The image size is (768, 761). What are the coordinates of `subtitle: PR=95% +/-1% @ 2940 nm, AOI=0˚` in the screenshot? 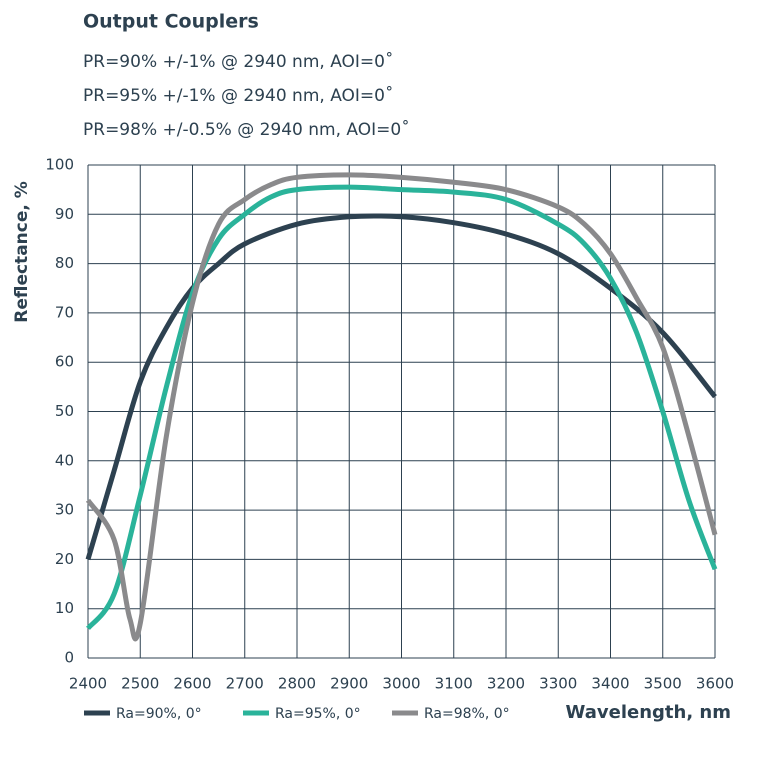 It's located at (238, 95).